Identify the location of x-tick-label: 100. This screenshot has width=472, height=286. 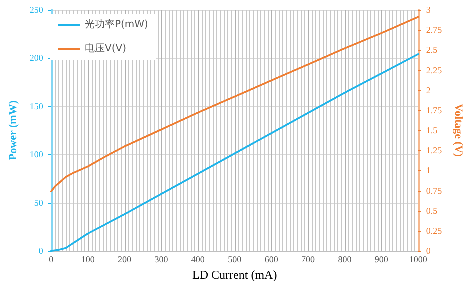
(88, 259).